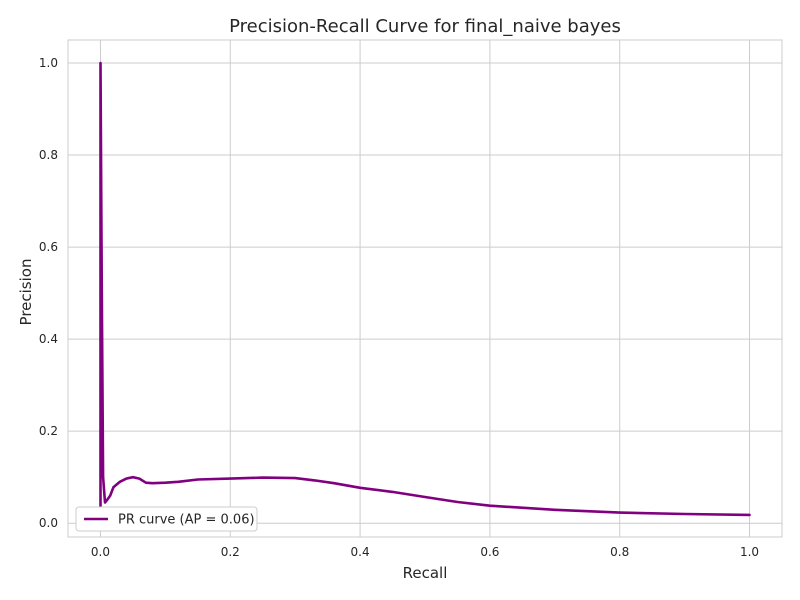  Describe the element at coordinates (48, 339) in the screenshot. I see `y-tick-label: 0.4` at that location.